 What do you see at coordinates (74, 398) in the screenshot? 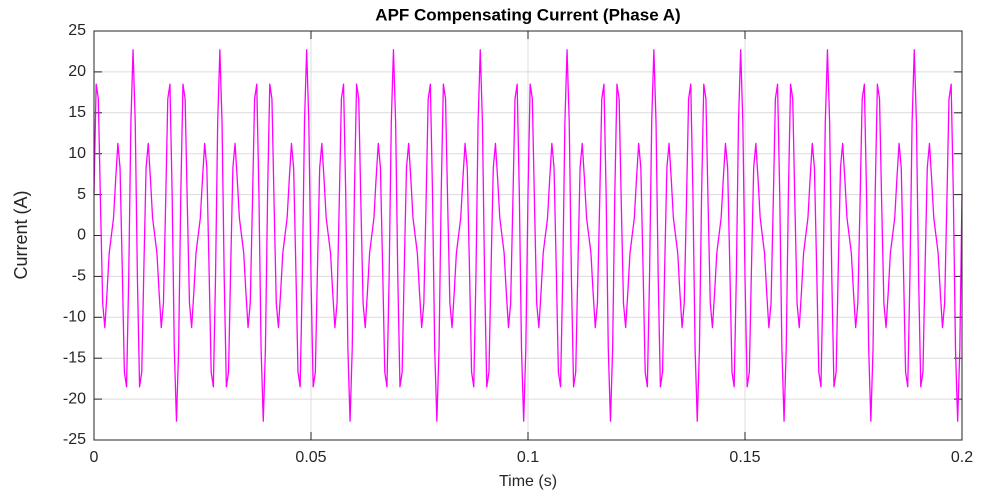
I see `y-tick-label: -20` at bounding box center [74, 398].